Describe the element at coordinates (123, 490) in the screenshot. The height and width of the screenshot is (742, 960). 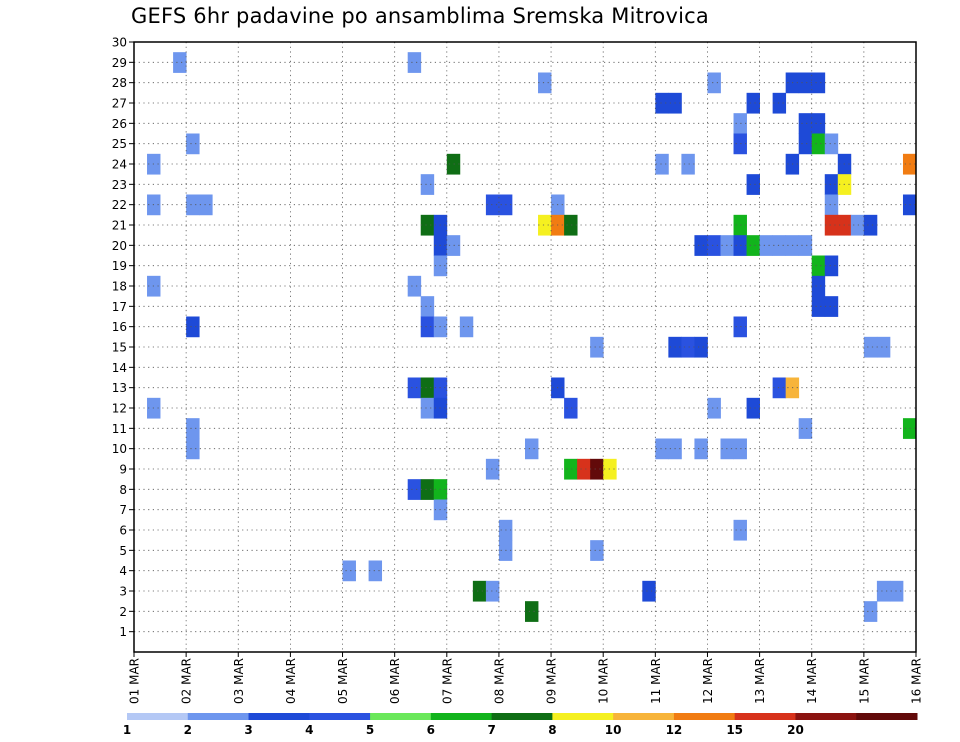
I see `y-tick-label: 8` at that location.